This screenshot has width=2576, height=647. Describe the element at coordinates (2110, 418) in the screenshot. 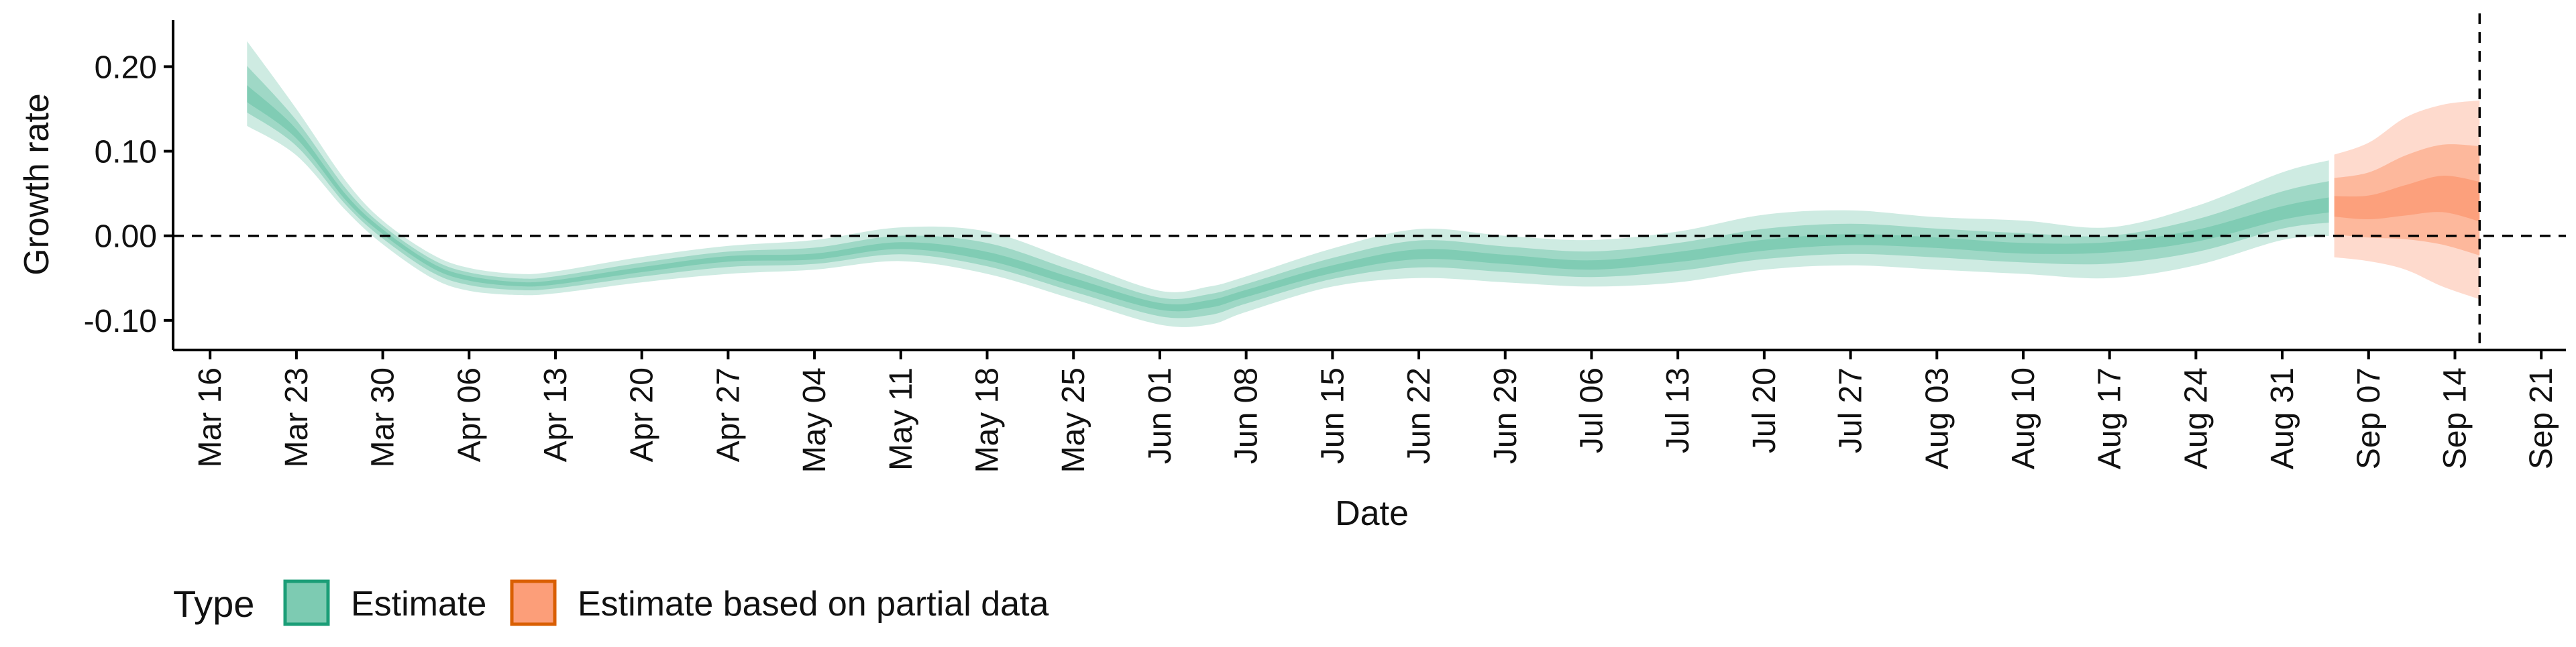

I see `x-tick-label: Aug 17` at that location.